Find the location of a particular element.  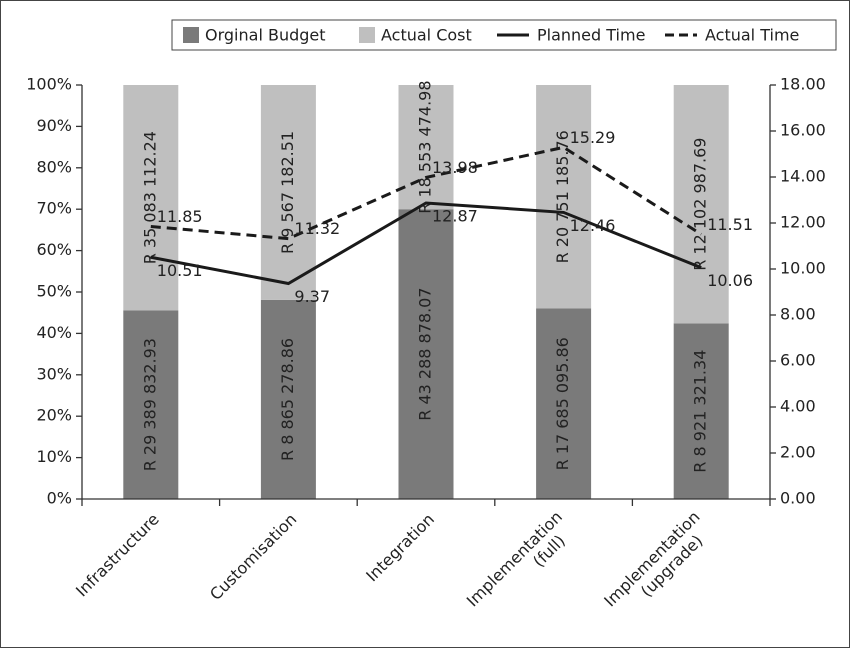

bar-value-label: R 9 567 182.51 is located at coordinates (287, 192).